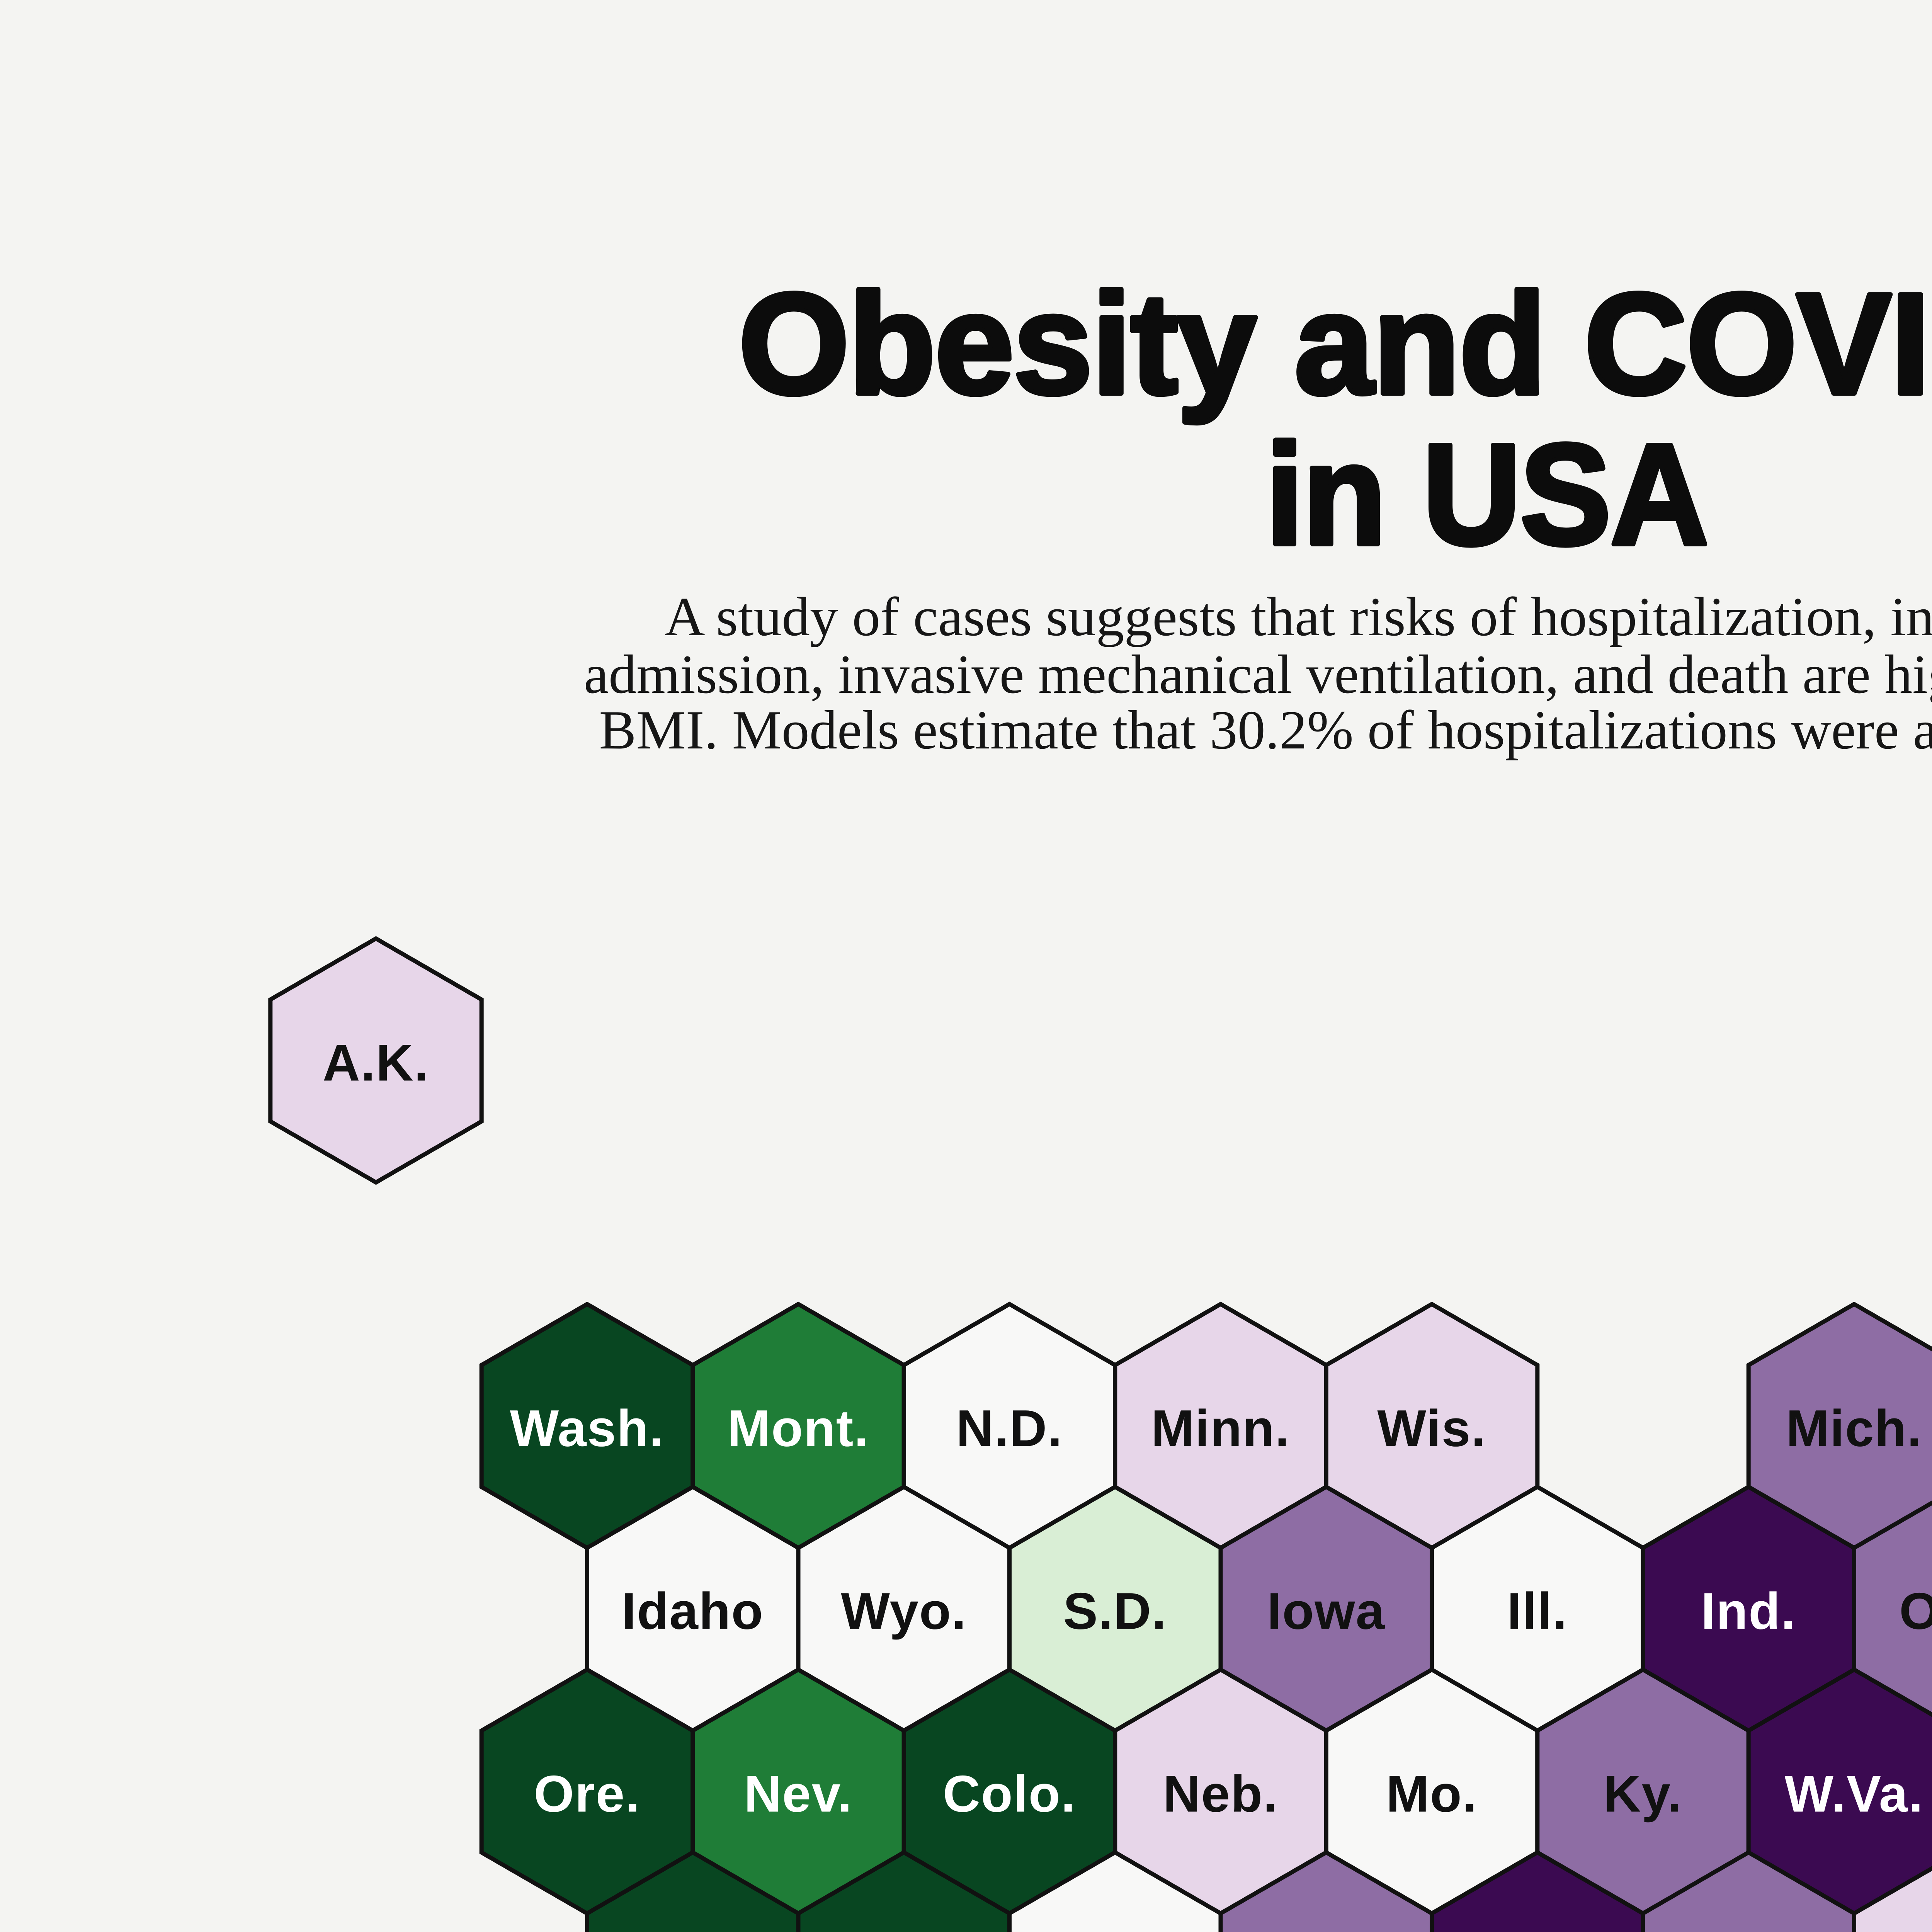 The height and width of the screenshot is (1932, 1932). Describe the element at coordinates (798, 1794) in the screenshot. I see `svg-text: Nev.` at that location.